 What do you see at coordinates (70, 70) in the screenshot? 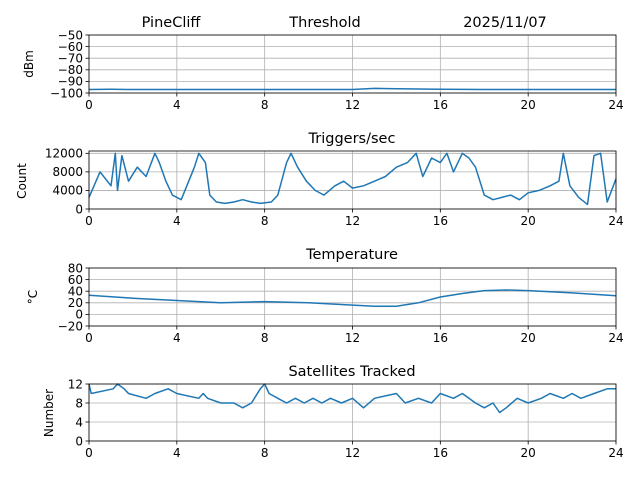
I see `y-tick-label: −80` at bounding box center [70, 70].